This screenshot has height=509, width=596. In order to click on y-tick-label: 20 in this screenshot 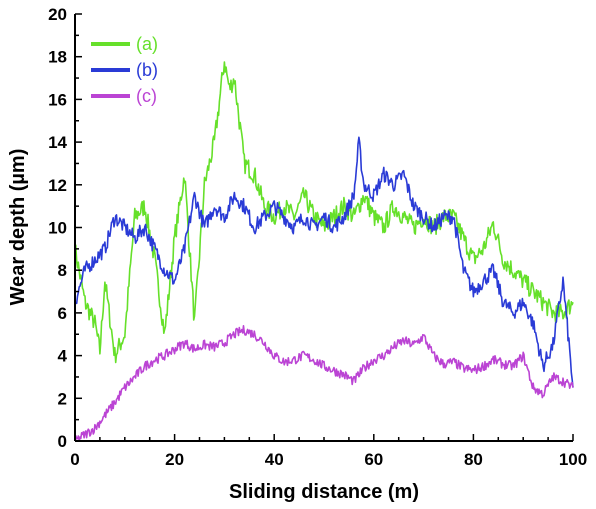, I will do `click(57, 14)`.